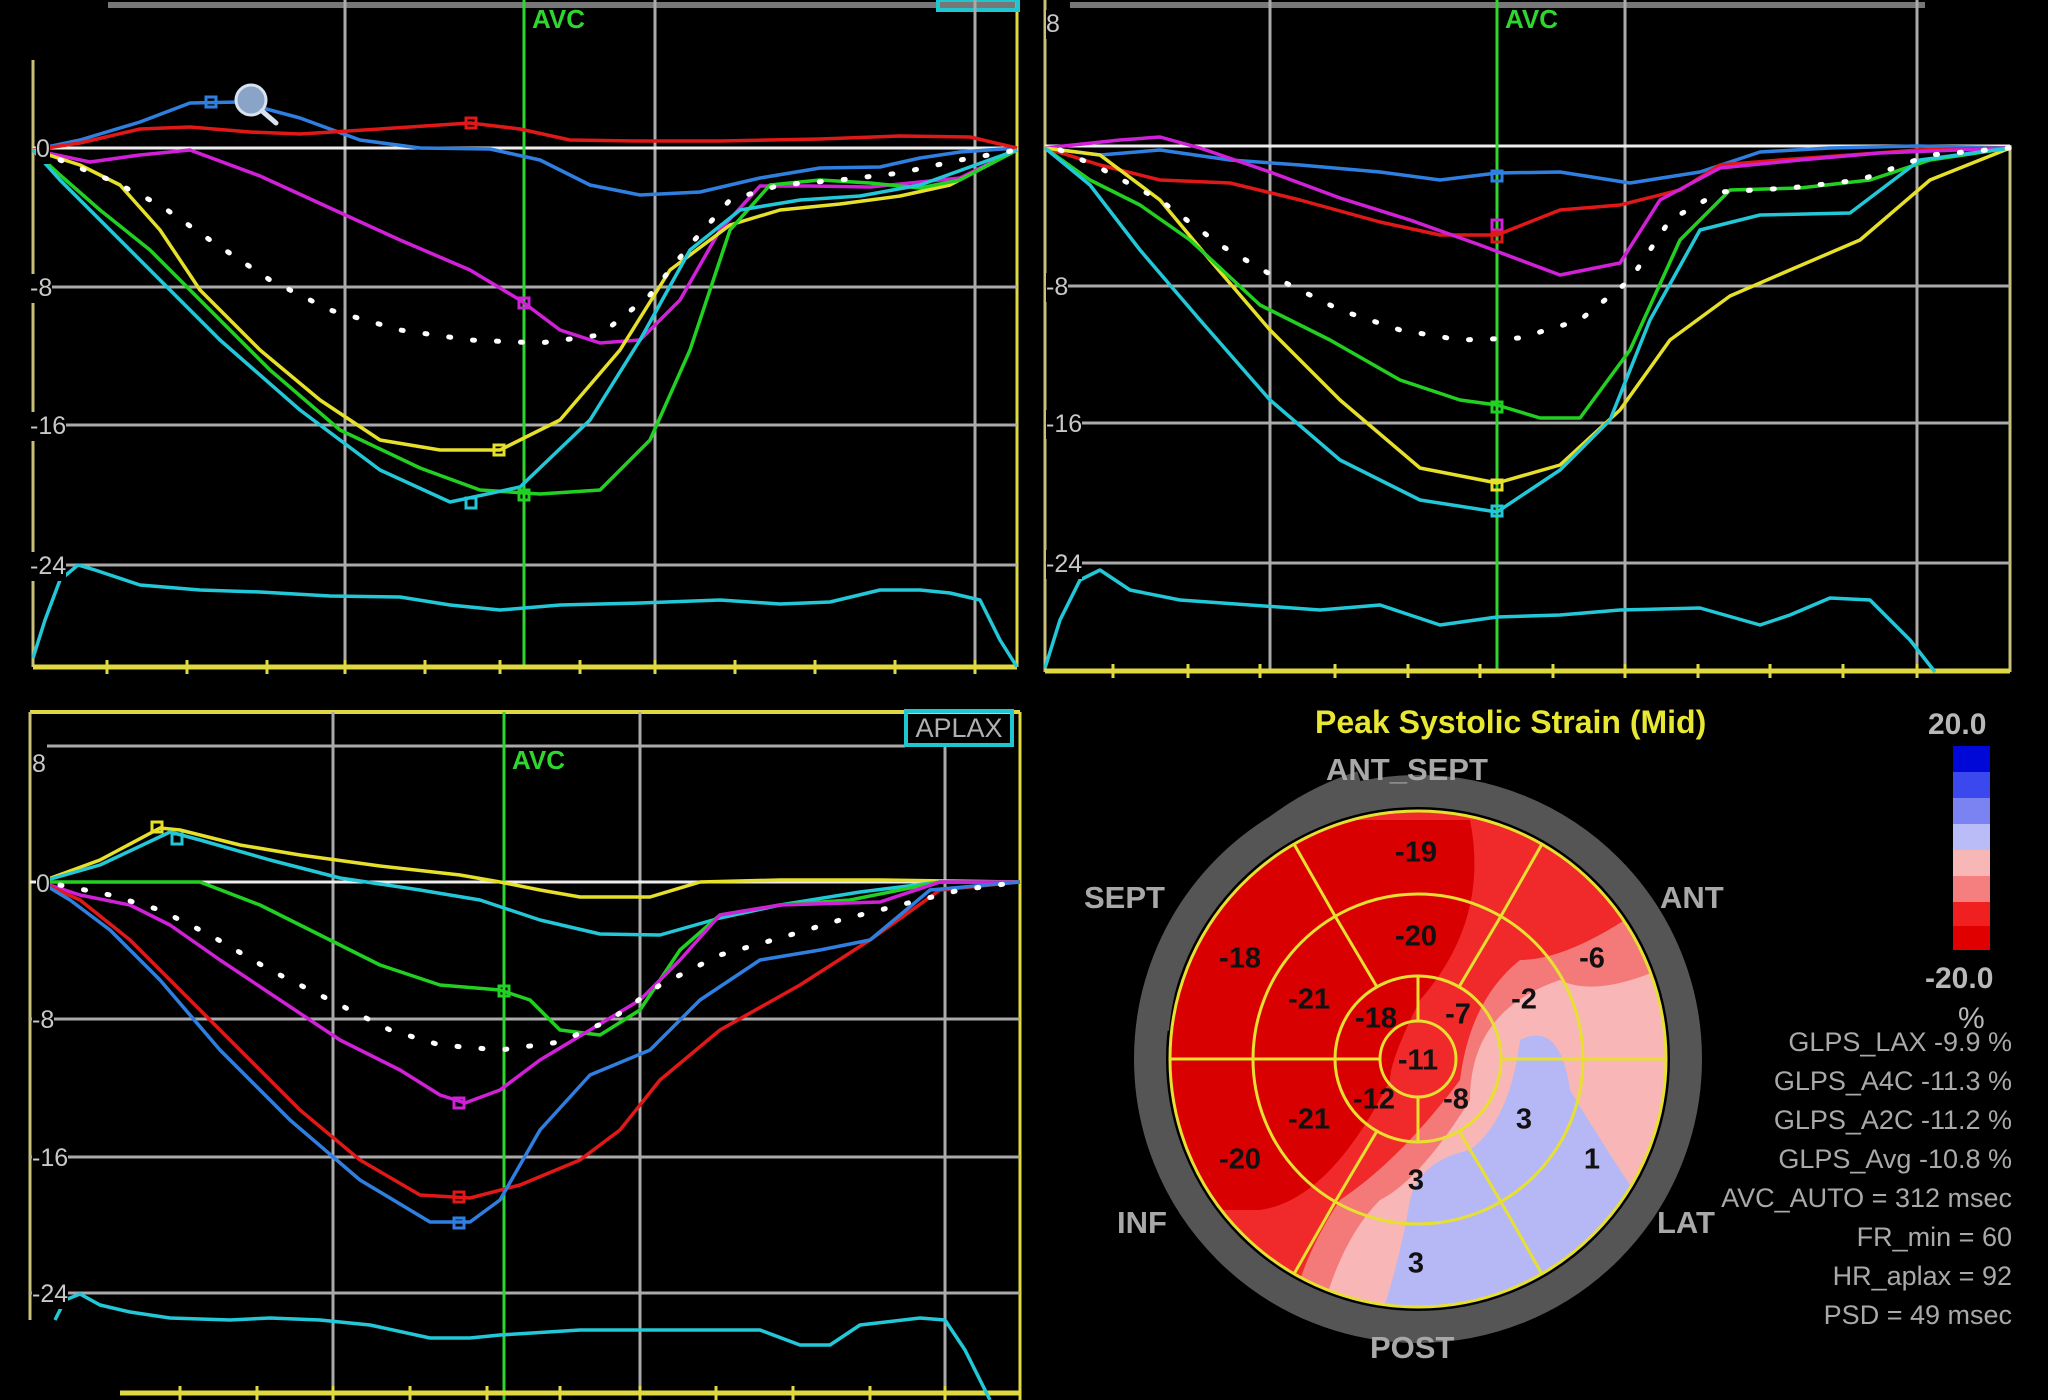 The width and height of the screenshot is (2048, 1400). Describe the element at coordinates (1917, 1315) in the screenshot. I see `stat-psd: PSD = 49 msec` at that location.